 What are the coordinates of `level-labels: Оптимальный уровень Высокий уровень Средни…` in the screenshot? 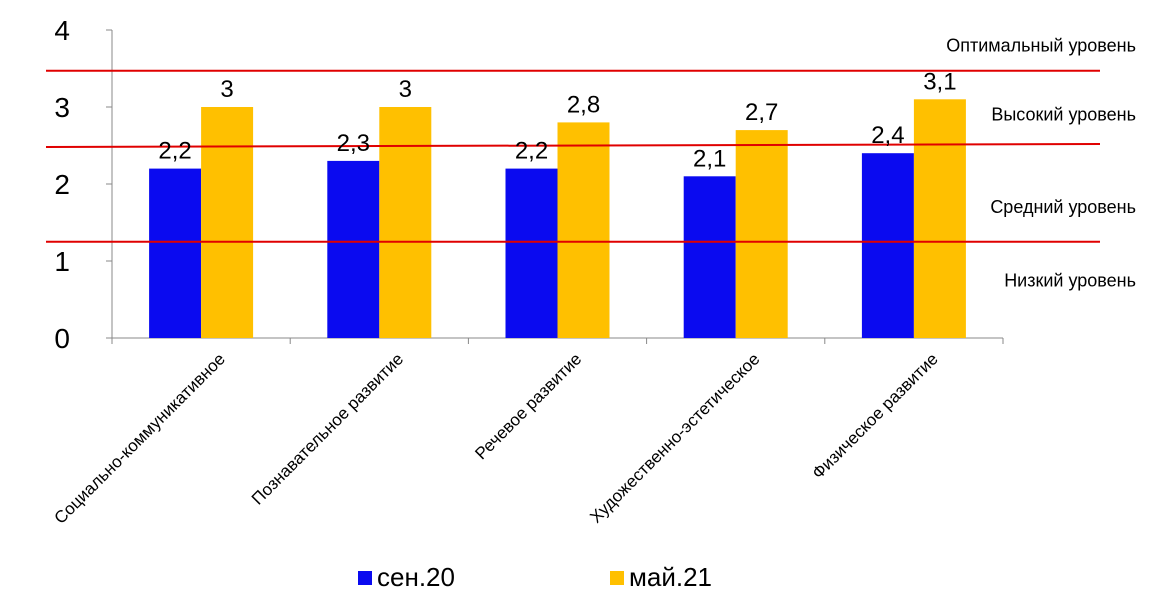 It's located at (1041, 162).